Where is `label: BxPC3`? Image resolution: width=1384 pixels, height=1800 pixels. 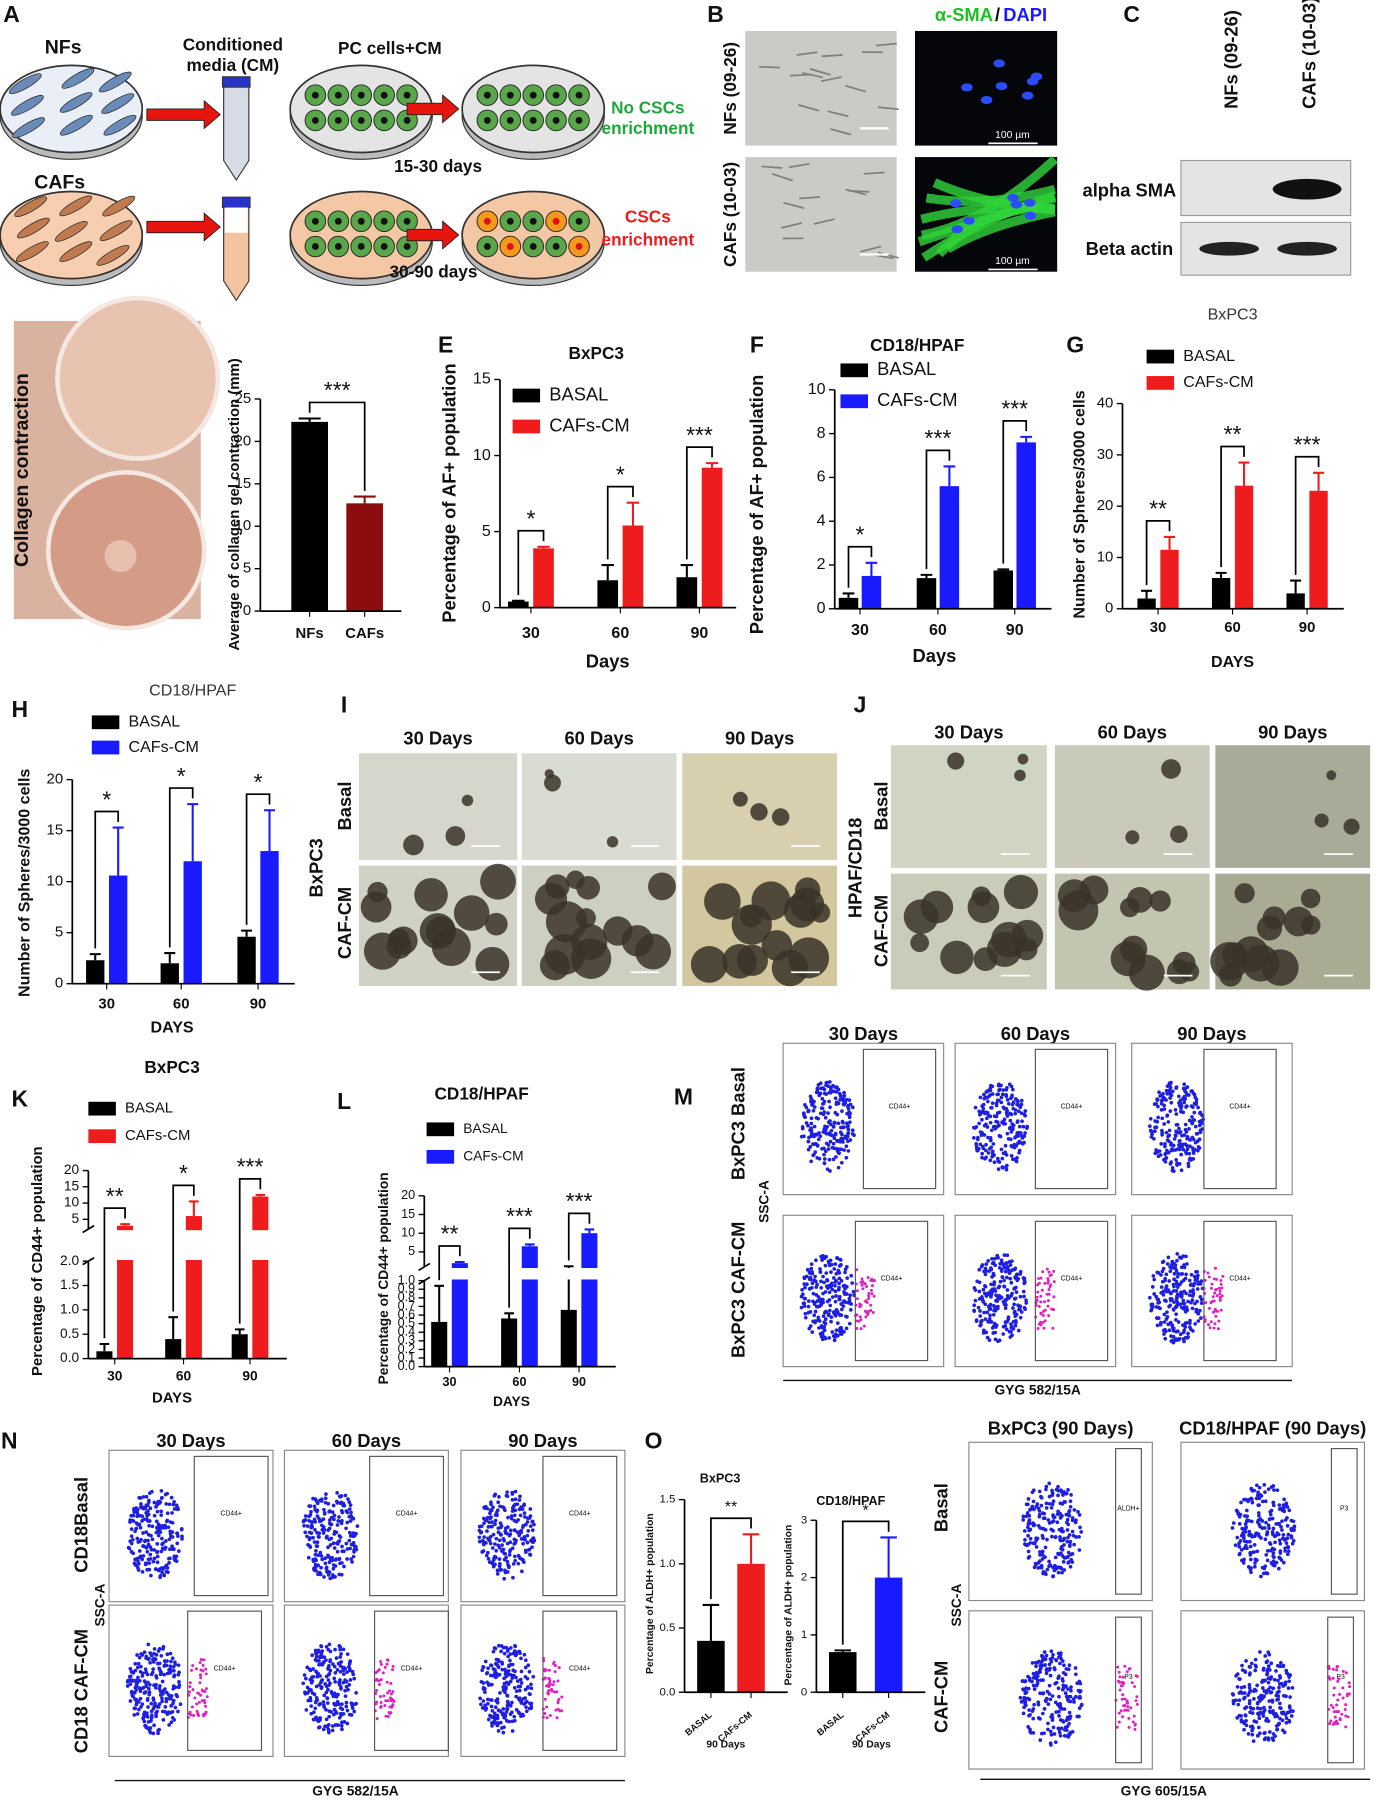 label: BxPC3 is located at coordinates (171, 1067).